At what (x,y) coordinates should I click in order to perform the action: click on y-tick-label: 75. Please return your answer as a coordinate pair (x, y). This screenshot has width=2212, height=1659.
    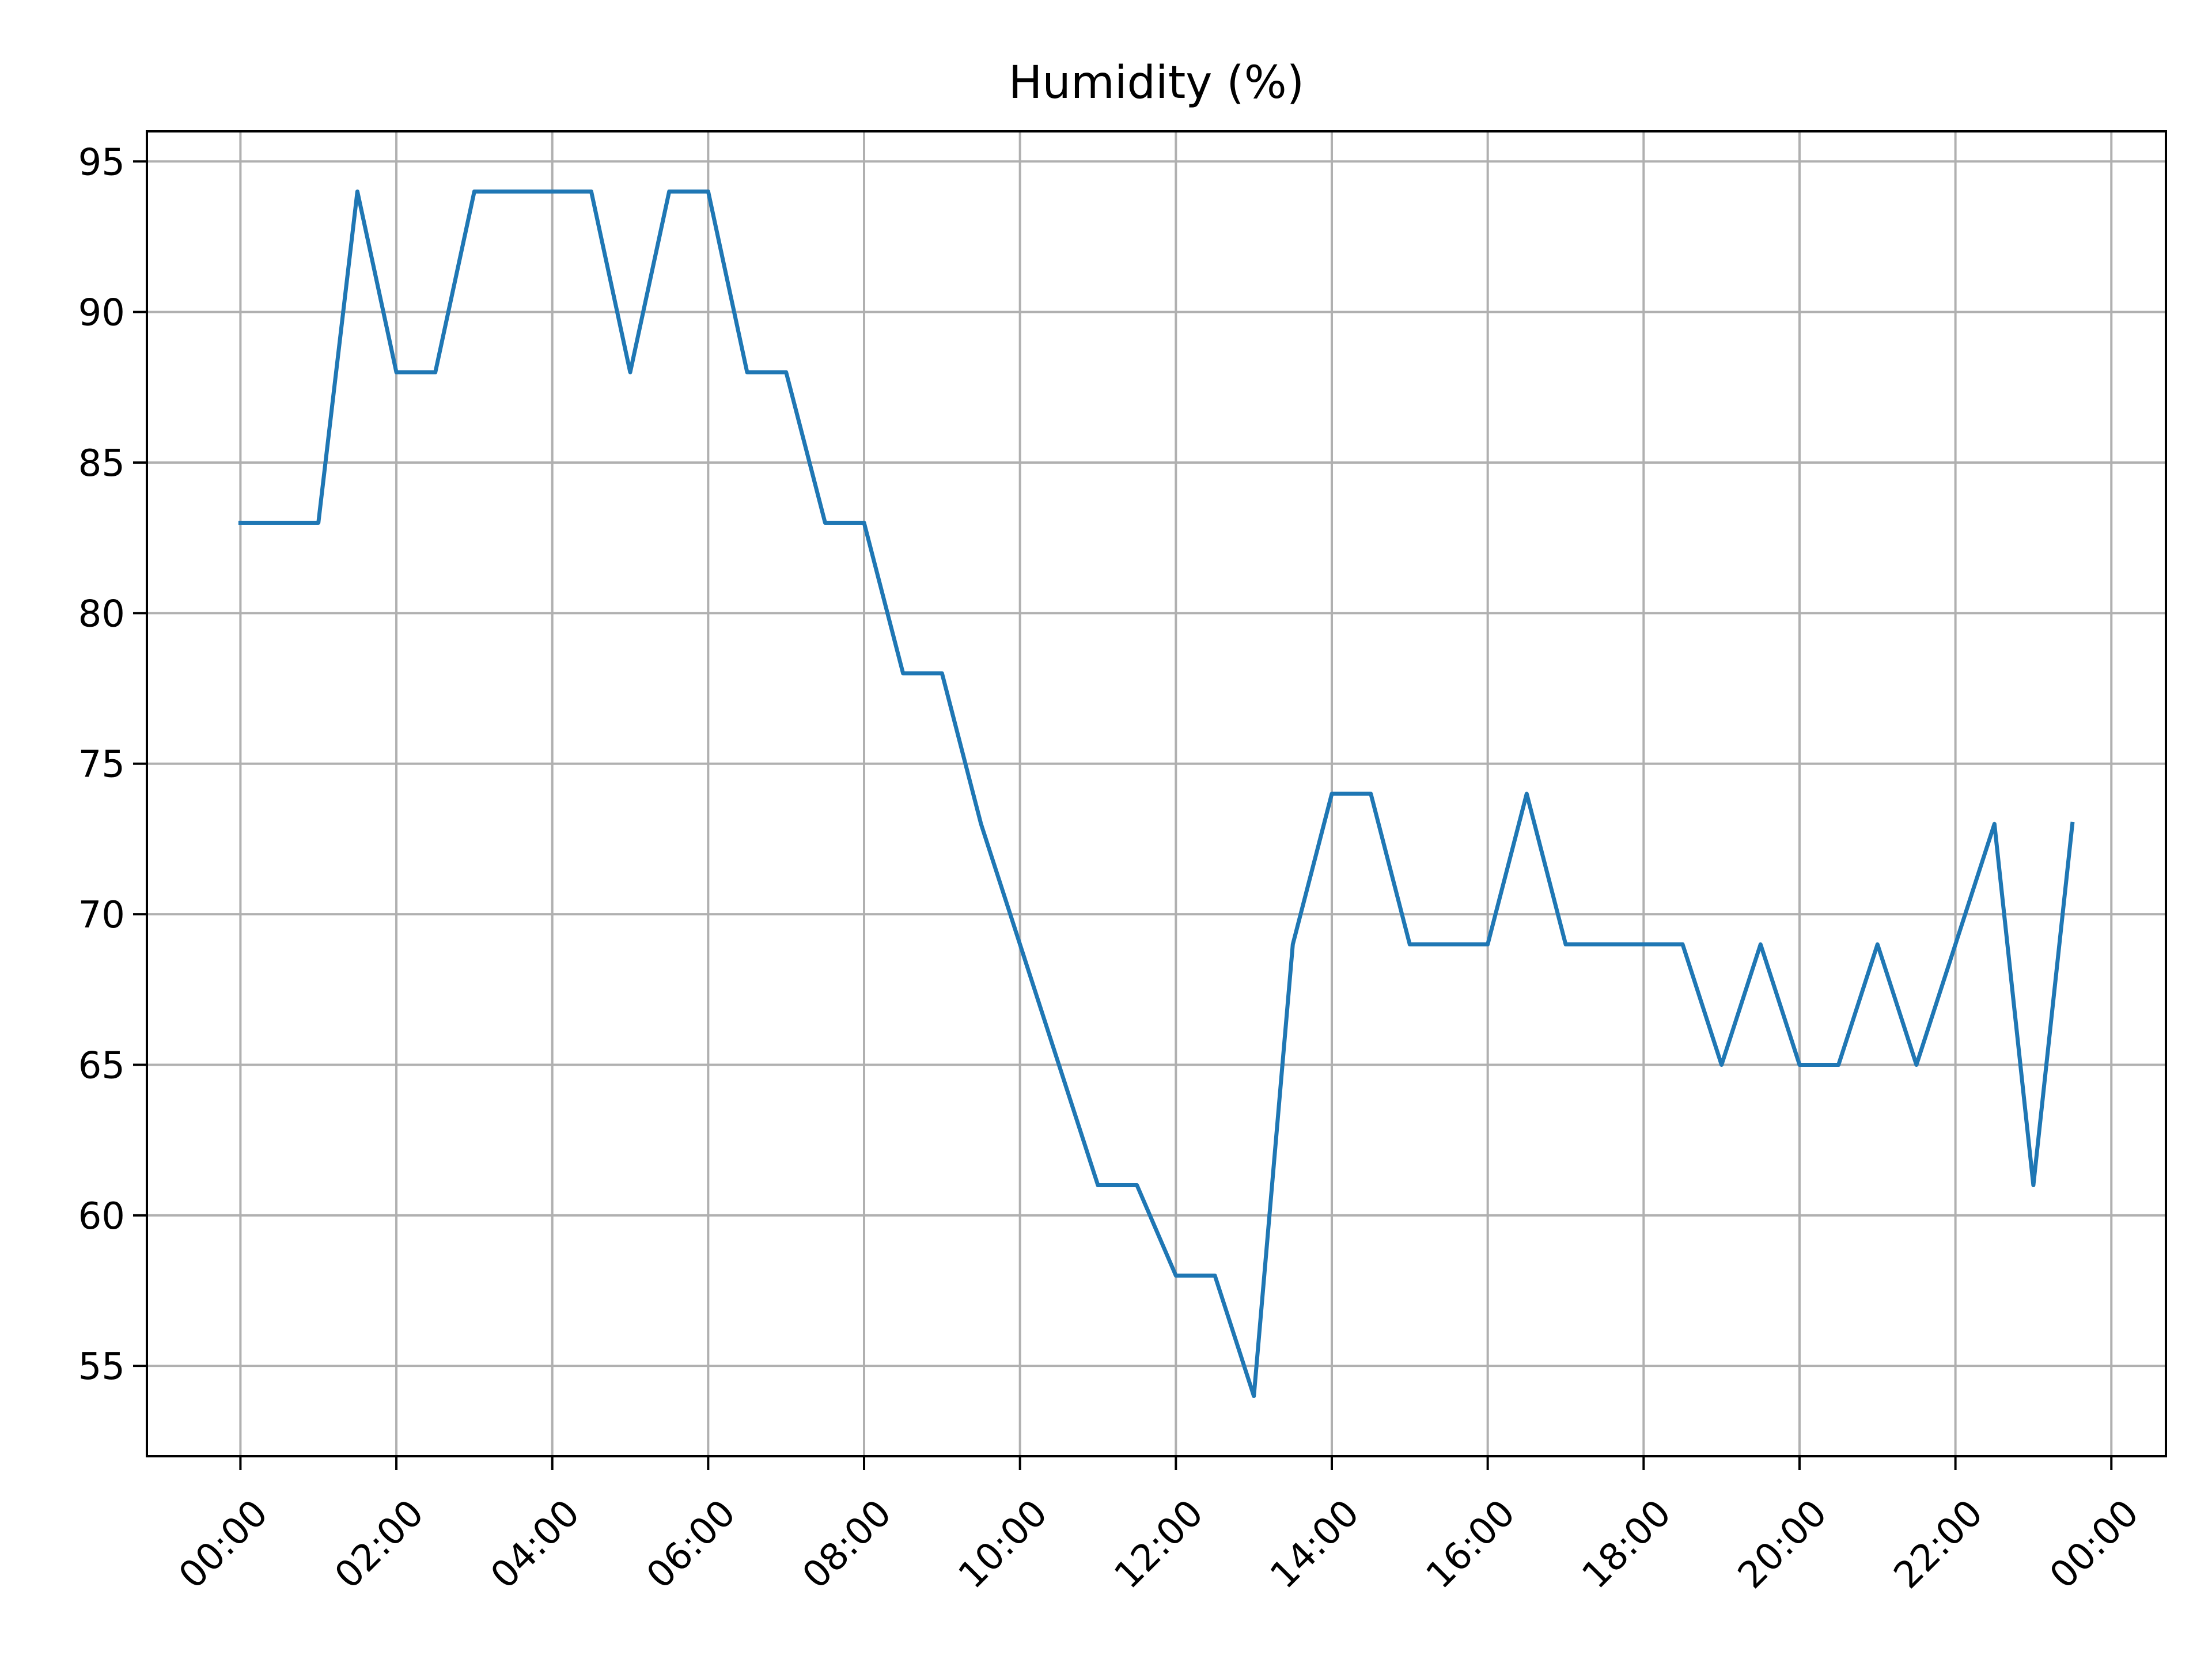
    Looking at the image, I should click on (101, 765).